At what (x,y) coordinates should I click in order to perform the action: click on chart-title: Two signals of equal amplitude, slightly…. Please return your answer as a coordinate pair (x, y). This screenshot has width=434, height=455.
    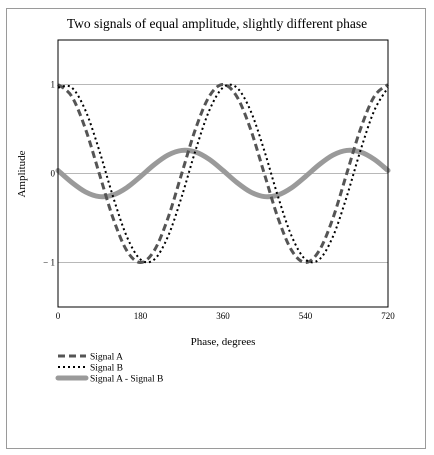
    Looking at the image, I should click on (217, 23).